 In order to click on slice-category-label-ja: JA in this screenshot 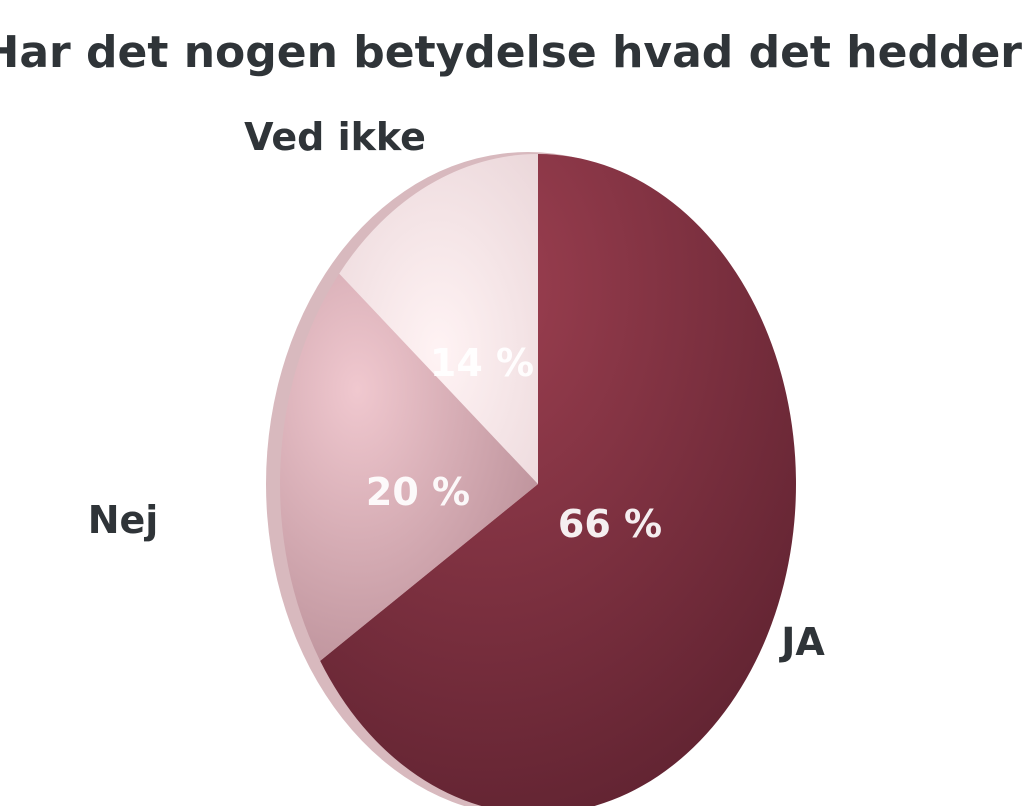, I will do `click(801, 642)`.